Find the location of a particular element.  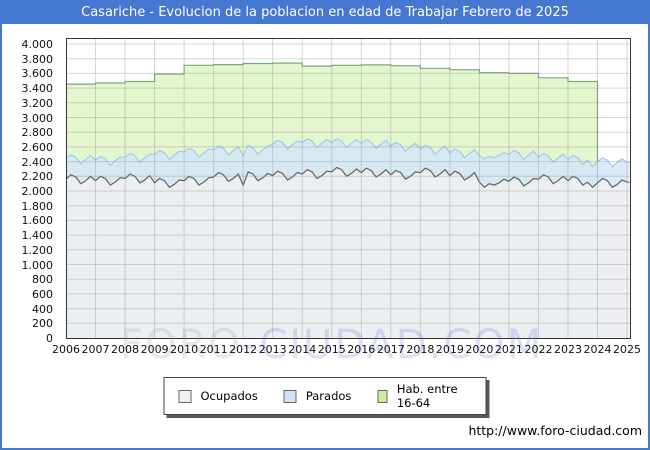

legend-swatch-parados is located at coordinates (290, 396).